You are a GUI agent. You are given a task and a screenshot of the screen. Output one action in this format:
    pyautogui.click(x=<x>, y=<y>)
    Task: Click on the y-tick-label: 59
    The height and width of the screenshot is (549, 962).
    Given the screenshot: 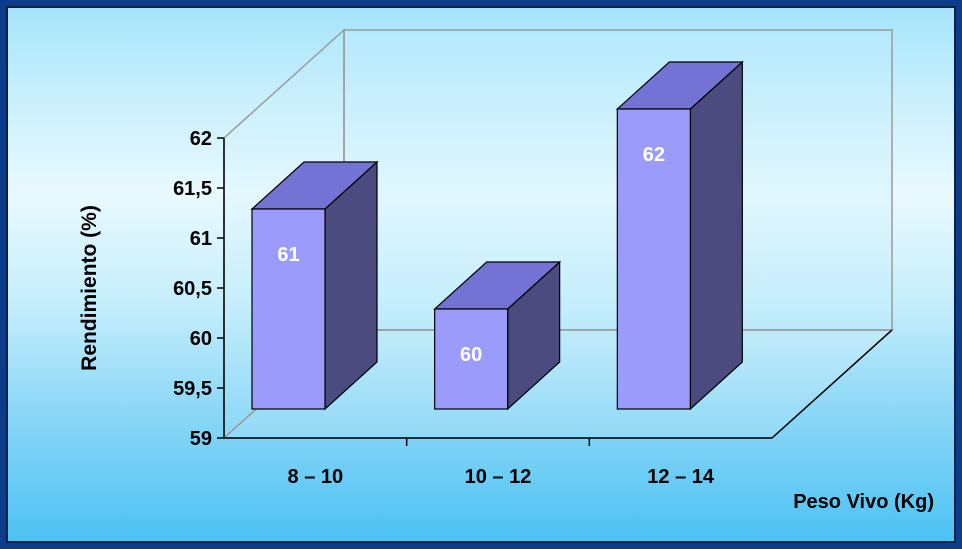 What is the action you would take?
    pyautogui.click(x=201, y=439)
    